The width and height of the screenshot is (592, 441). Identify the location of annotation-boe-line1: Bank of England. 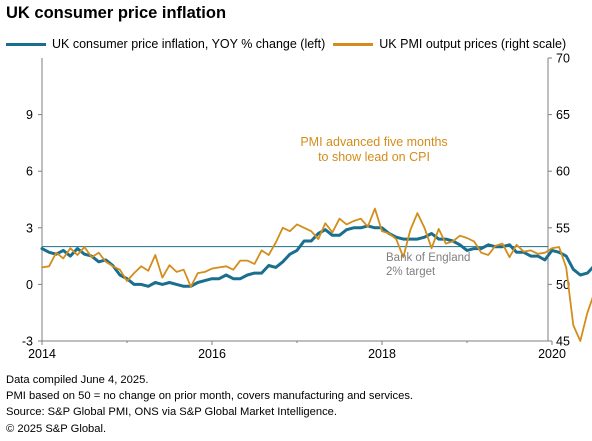
(428, 258).